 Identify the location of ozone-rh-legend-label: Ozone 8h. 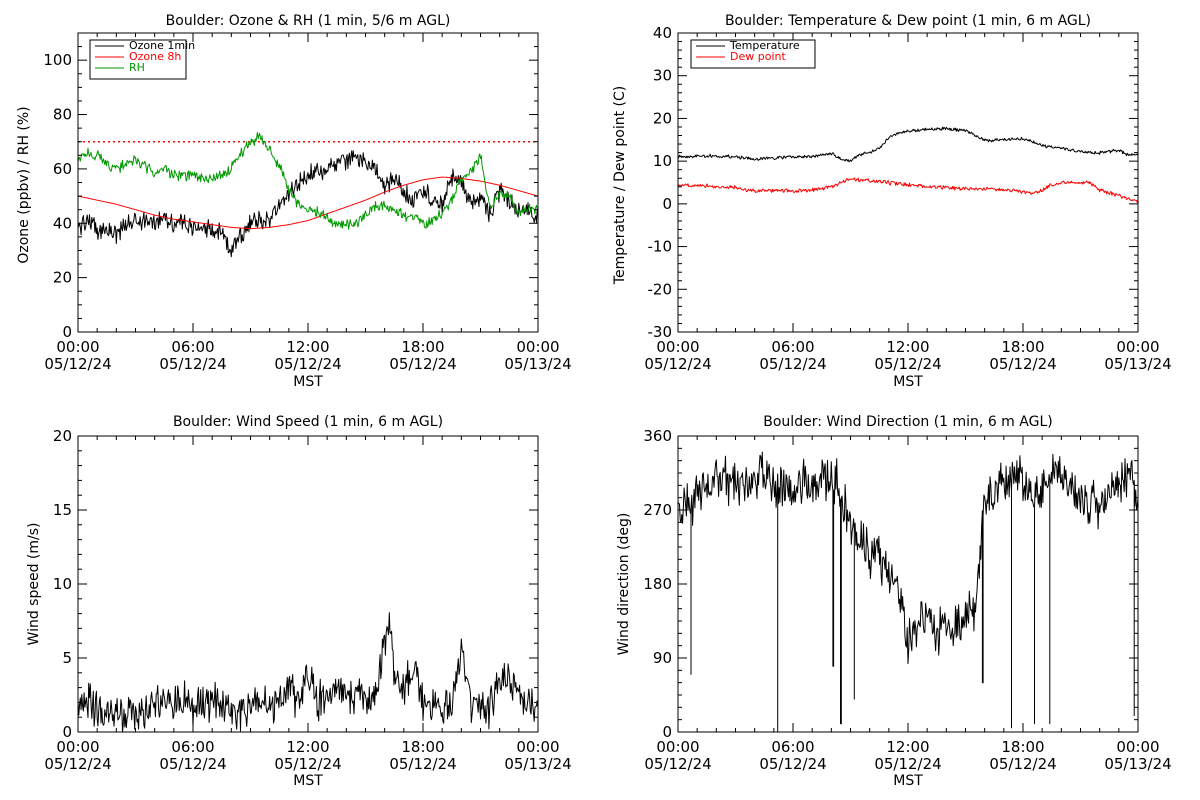
(155, 56).